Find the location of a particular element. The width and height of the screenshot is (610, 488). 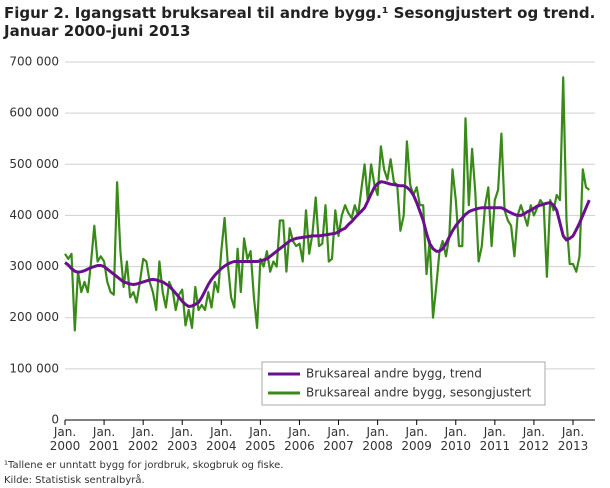

legend-box is located at coordinates (403, 383).